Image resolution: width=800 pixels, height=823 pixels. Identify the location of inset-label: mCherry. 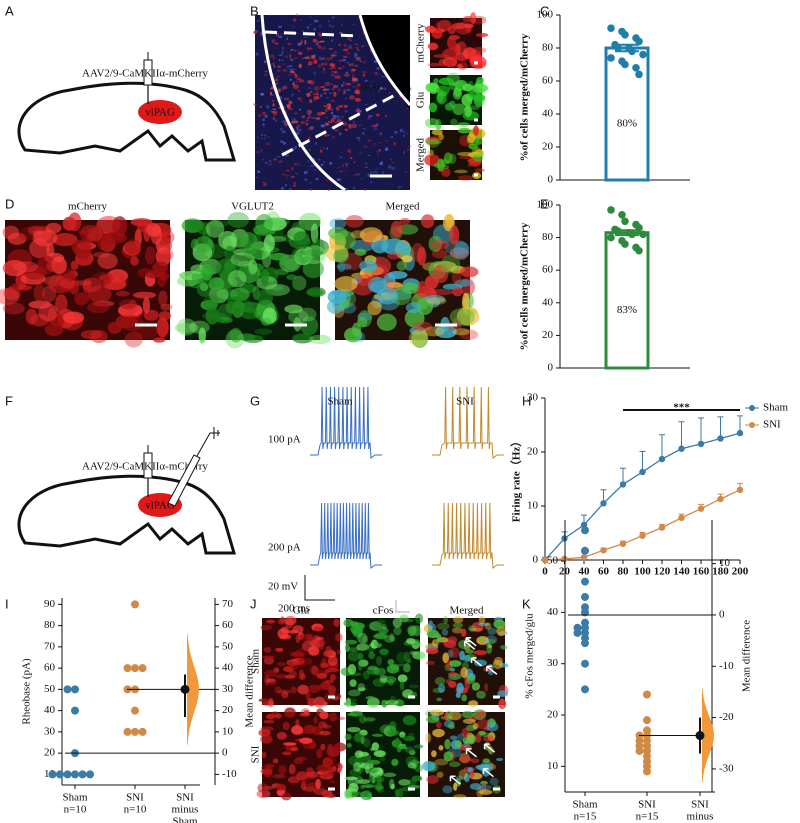
(421, 43).